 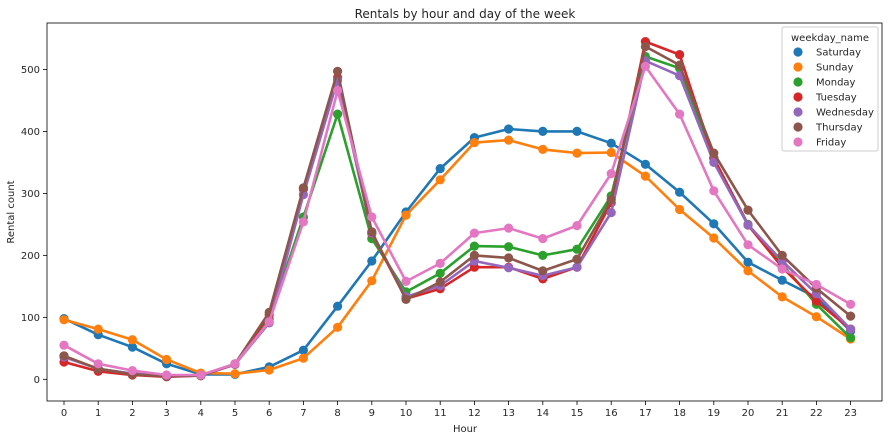 I want to click on x-tick-label: 18, so click(x=679, y=413).